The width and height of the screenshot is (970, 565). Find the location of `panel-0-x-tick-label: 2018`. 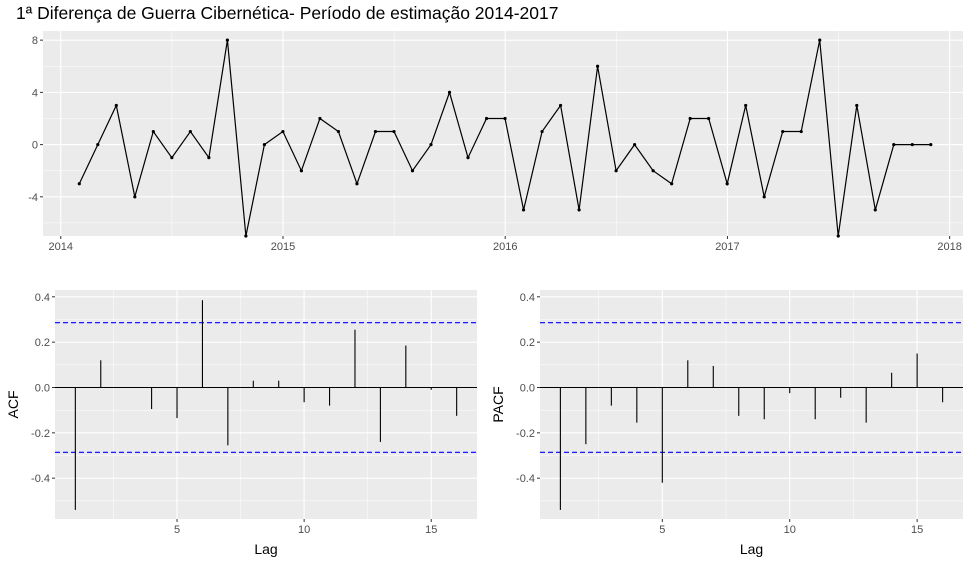

panel-0-x-tick-label: 2018 is located at coordinates (949, 247).